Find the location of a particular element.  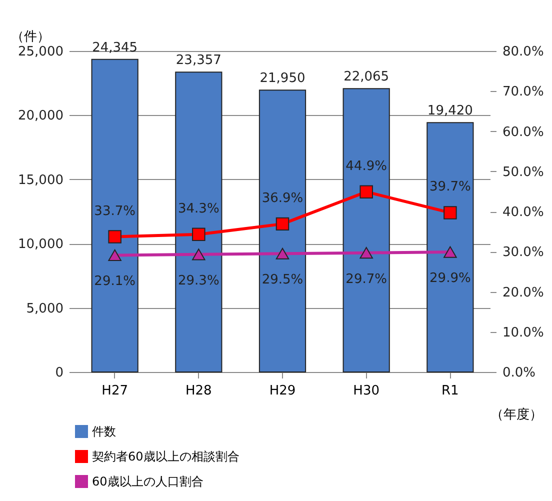

data-label: 29.3% is located at coordinates (199, 280).